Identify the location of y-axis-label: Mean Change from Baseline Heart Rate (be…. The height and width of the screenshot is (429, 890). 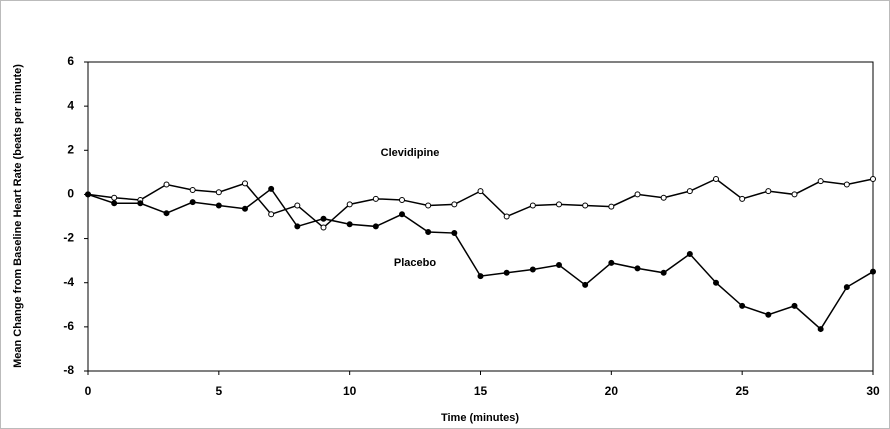
(18, 216).